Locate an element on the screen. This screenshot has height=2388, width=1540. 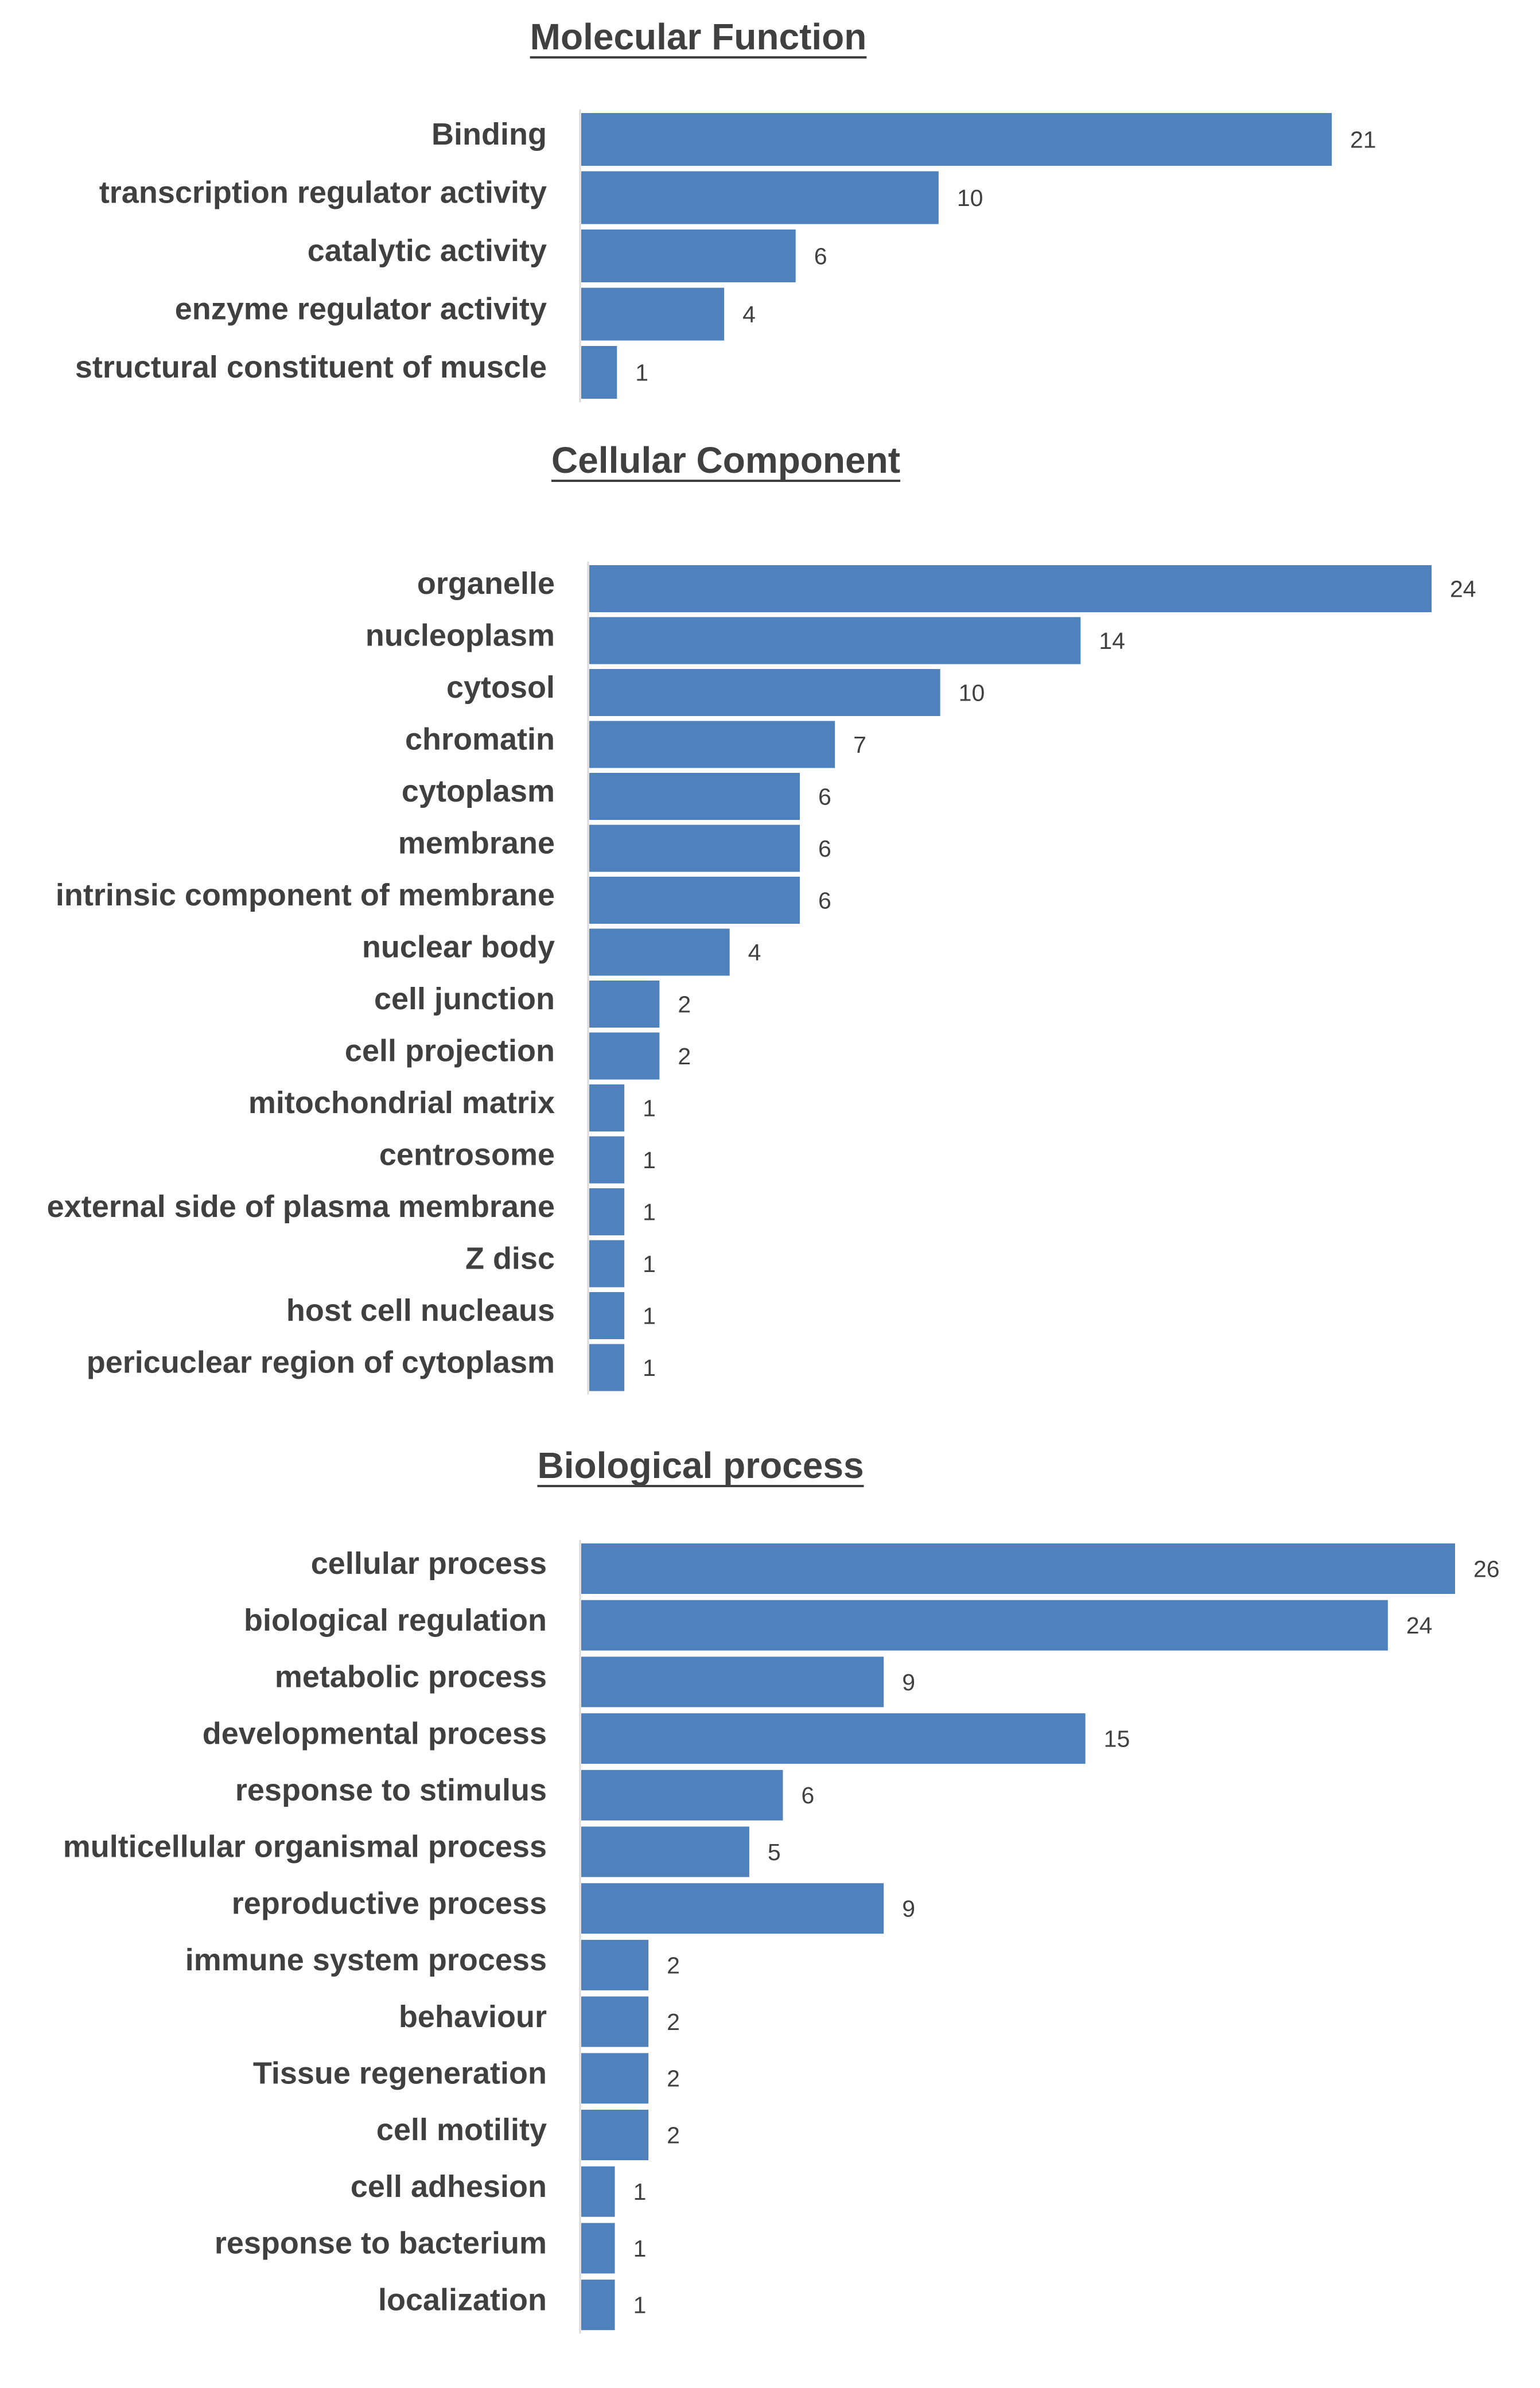
category-label-centrosome: centrosome is located at coordinates (467, 1155).